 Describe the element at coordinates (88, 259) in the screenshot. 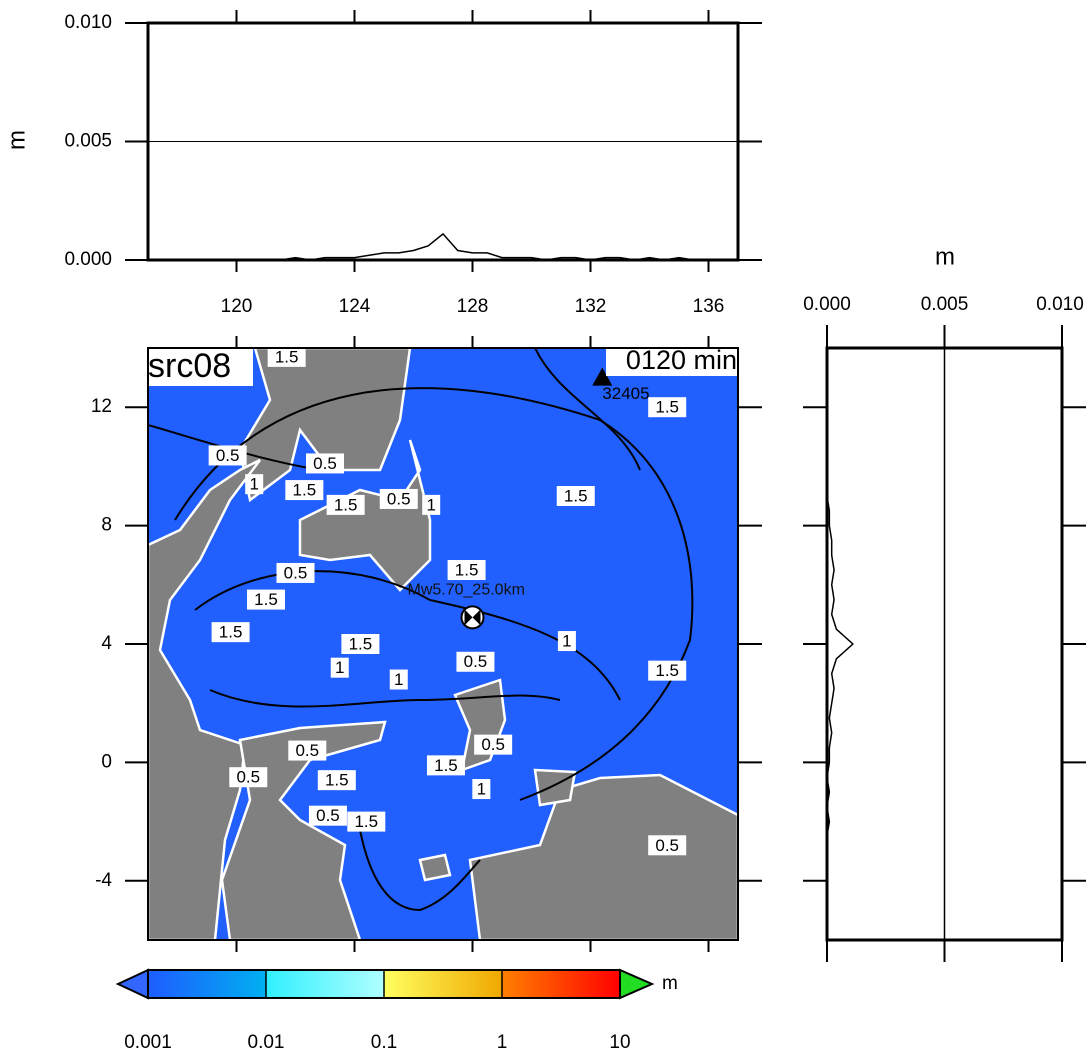

I see `y-tick-label: 0.000` at that location.